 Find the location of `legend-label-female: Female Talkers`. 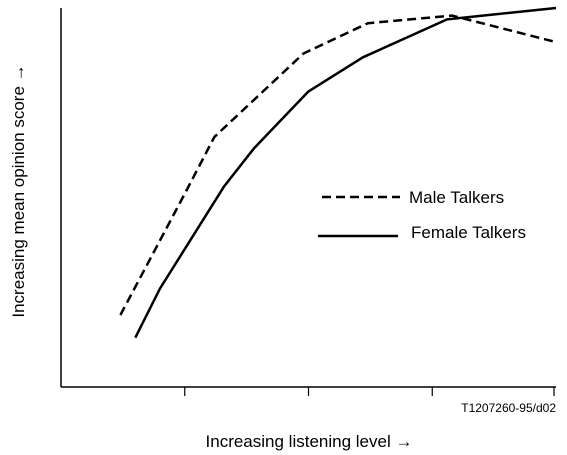

legend-label-female: Female Talkers is located at coordinates (468, 232).